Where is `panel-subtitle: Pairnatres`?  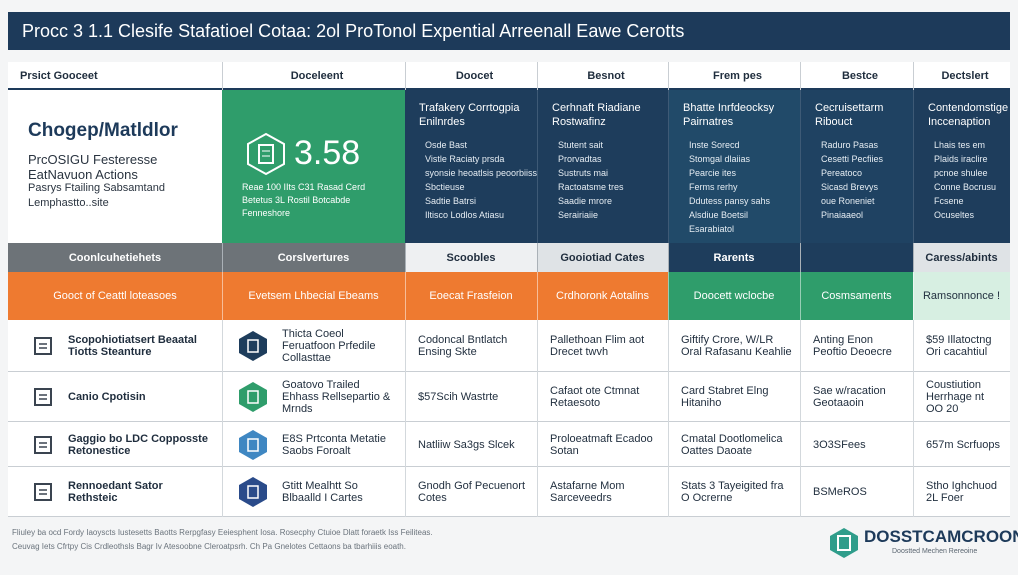
panel-subtitle: Pairnatres is located at coordinates (708, 122).